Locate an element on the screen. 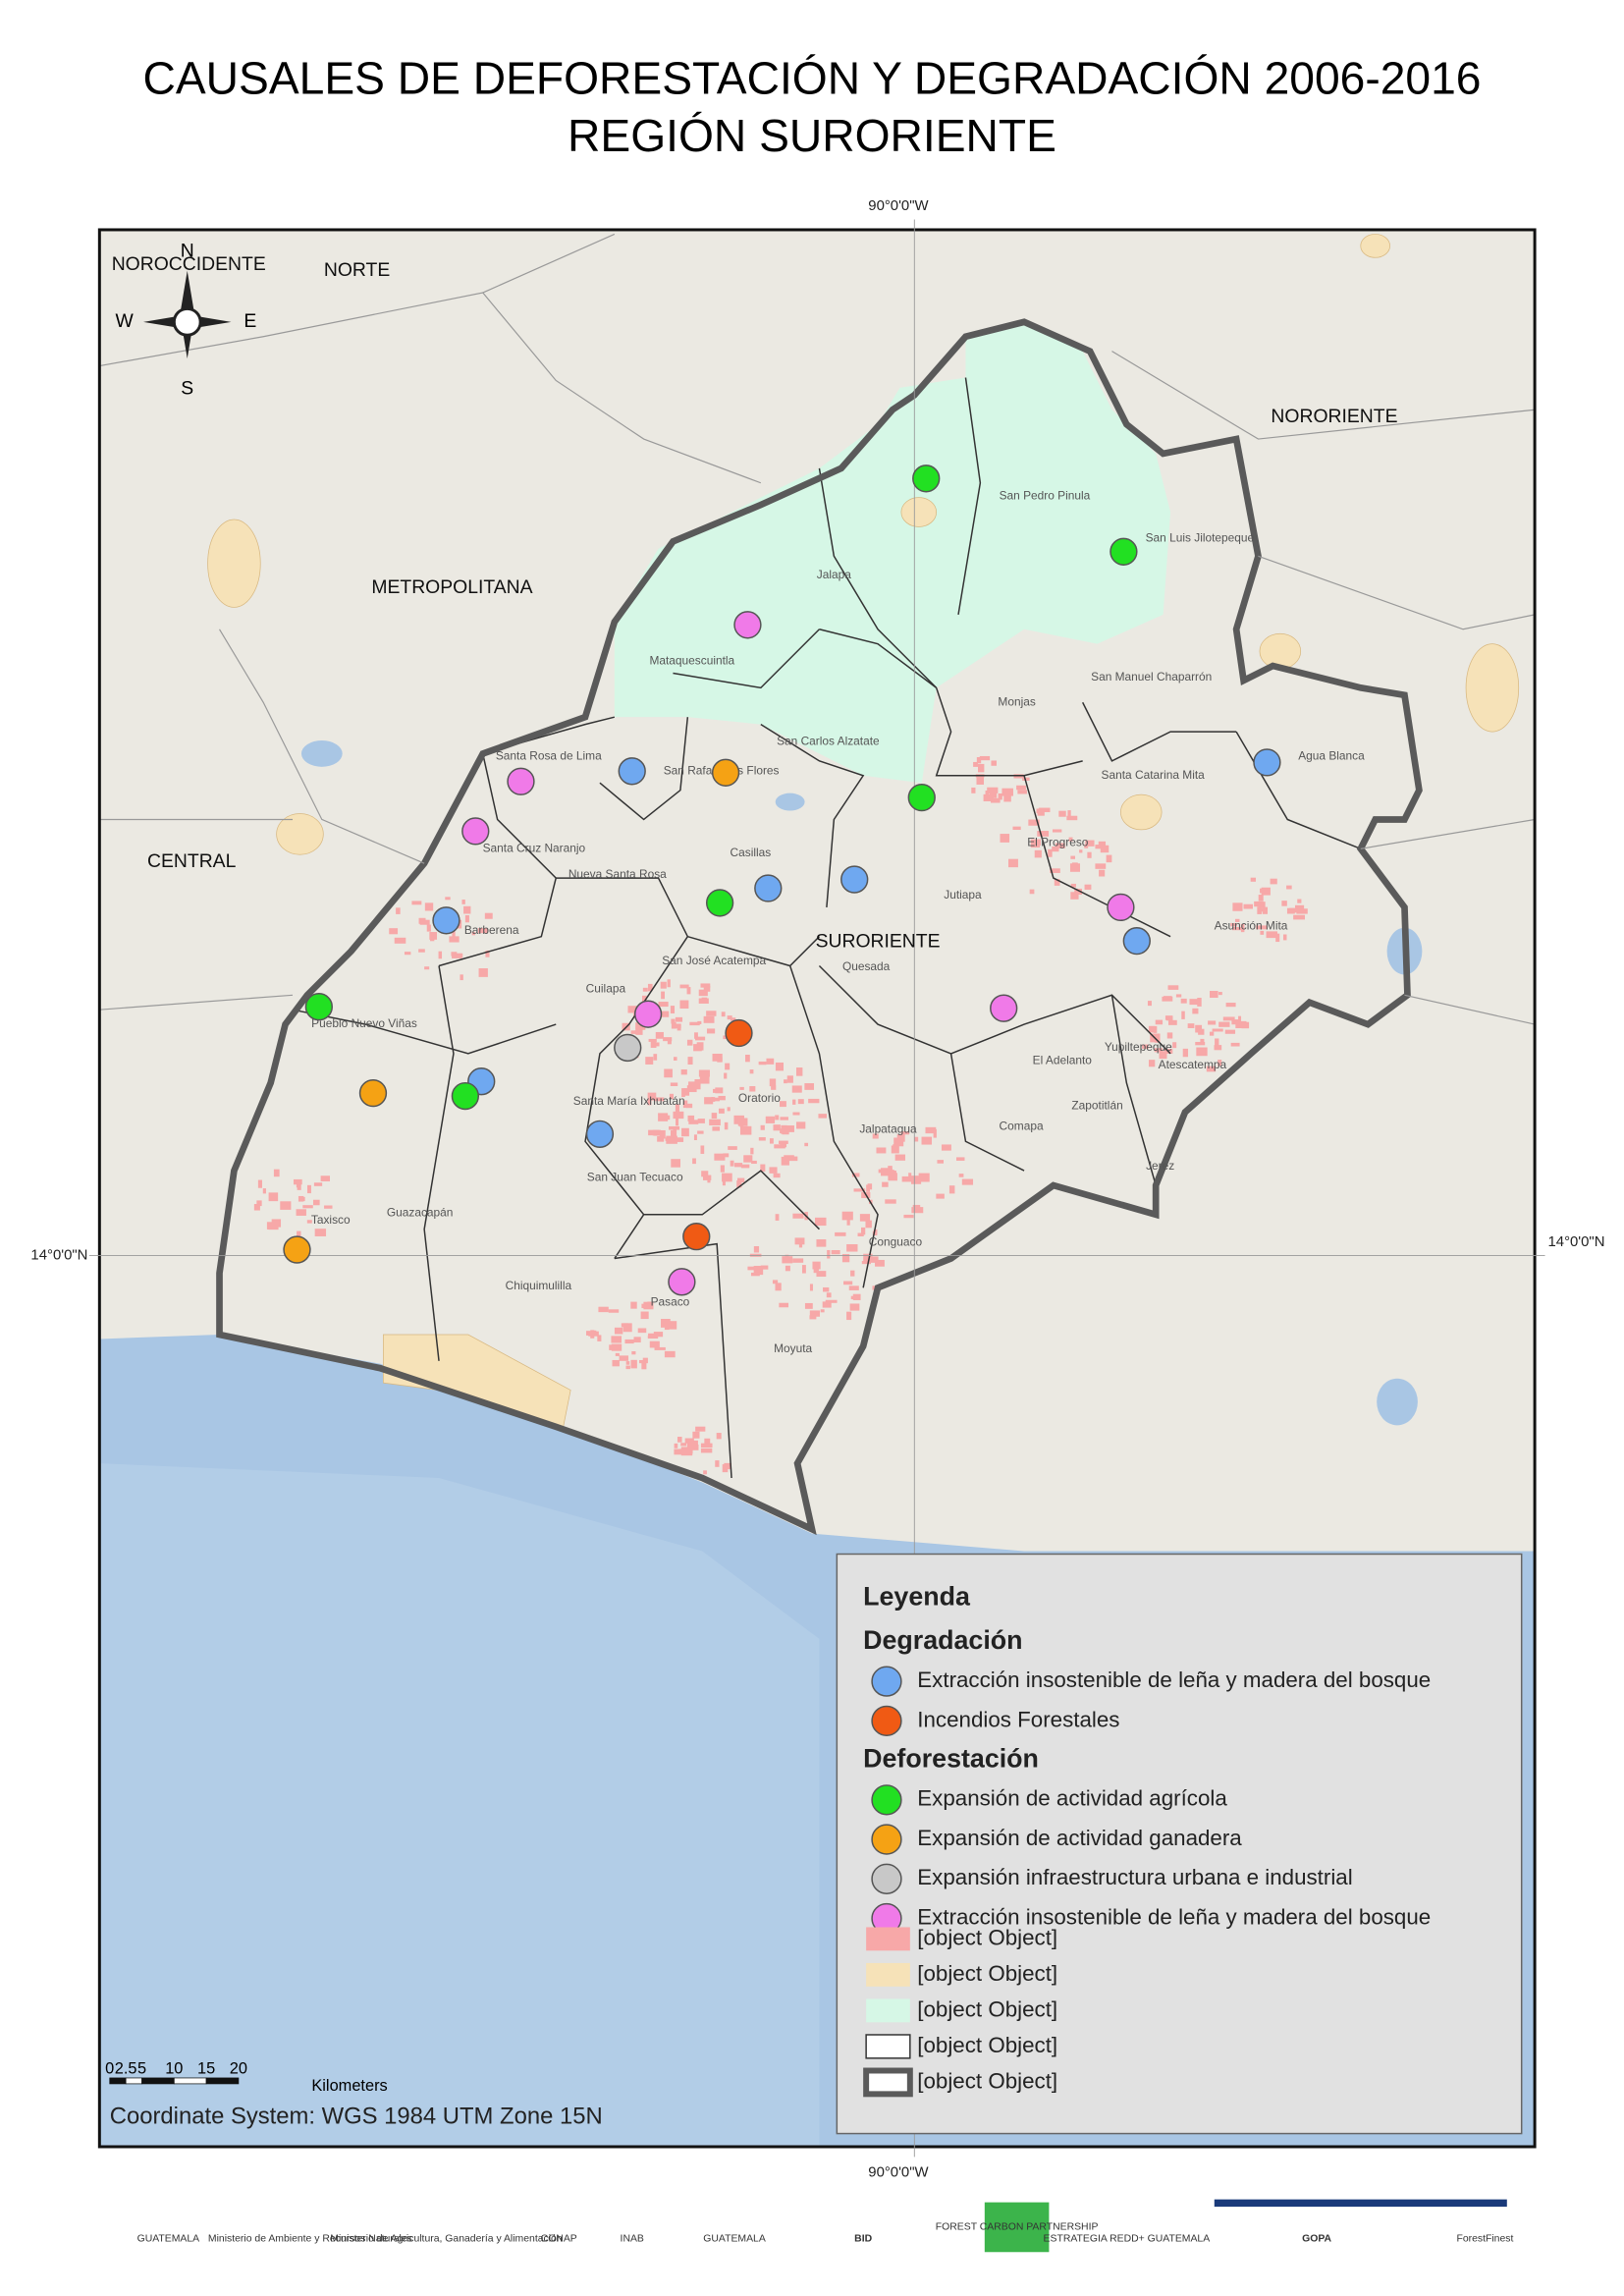 This screenshot has height=2296, width=1624. municipality-label: Conguaco is located at coordinates (896, 1241).